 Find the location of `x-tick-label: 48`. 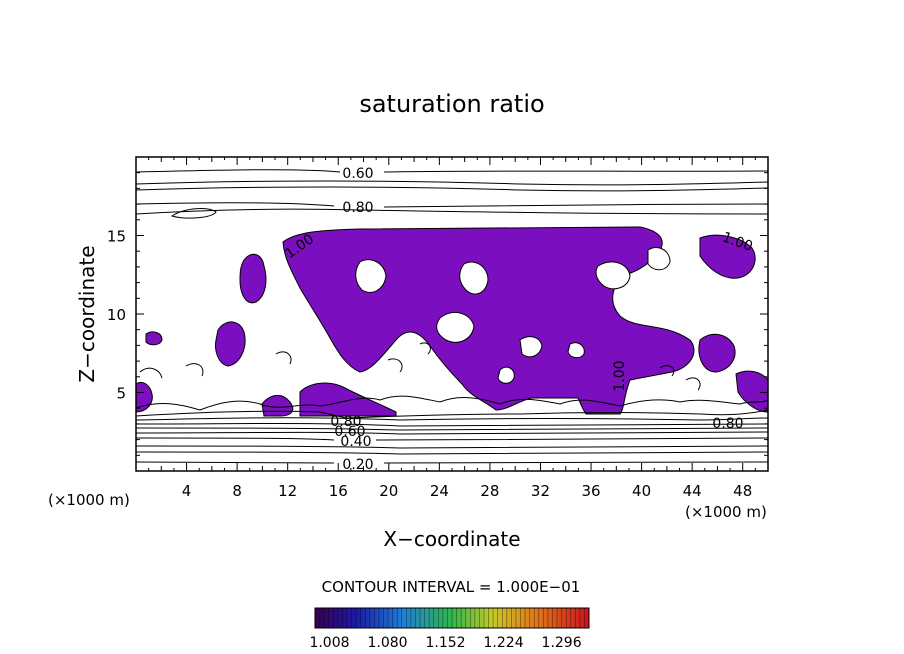

x-tick-label: 48 is located at coordinates (742, 491).